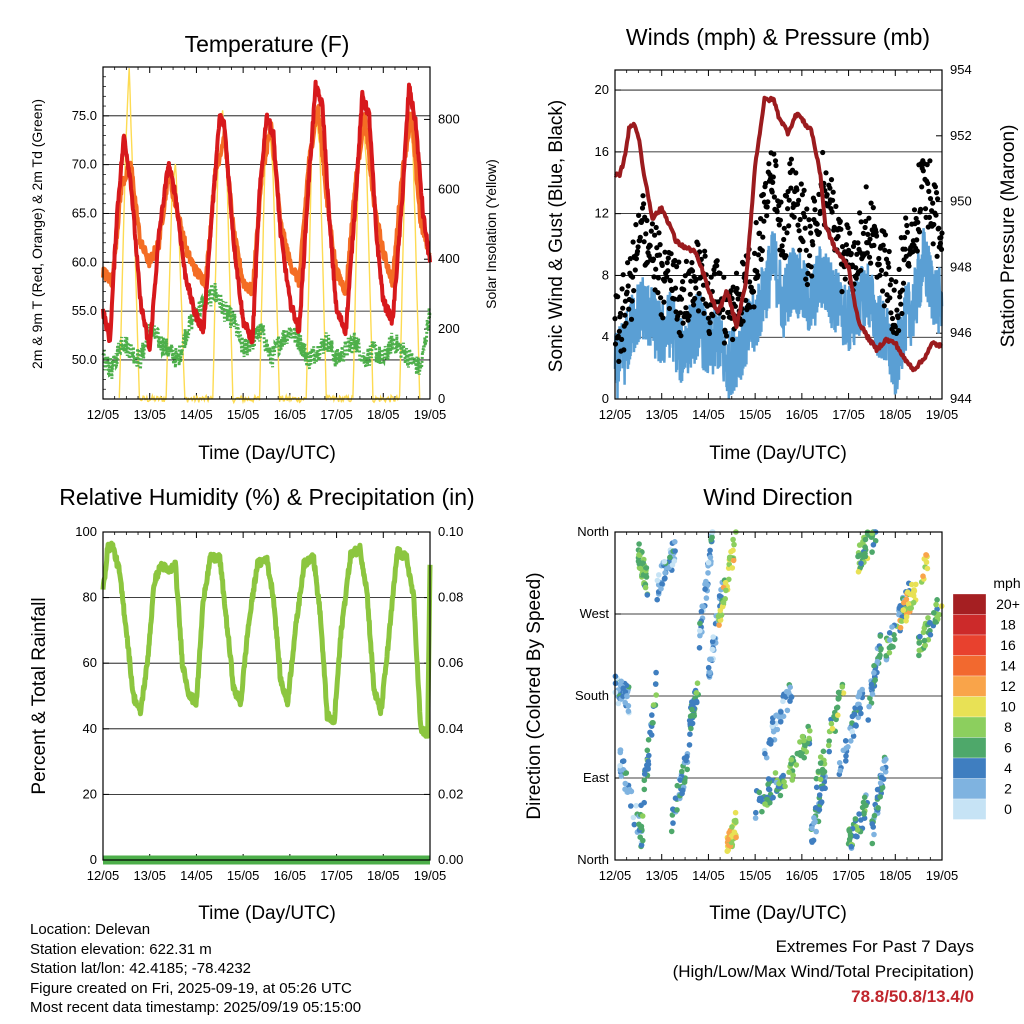  I want to click on speed-legend: mph 20+ 18 16 14 12 10 8 6 4 2 0, so click(986, 697).